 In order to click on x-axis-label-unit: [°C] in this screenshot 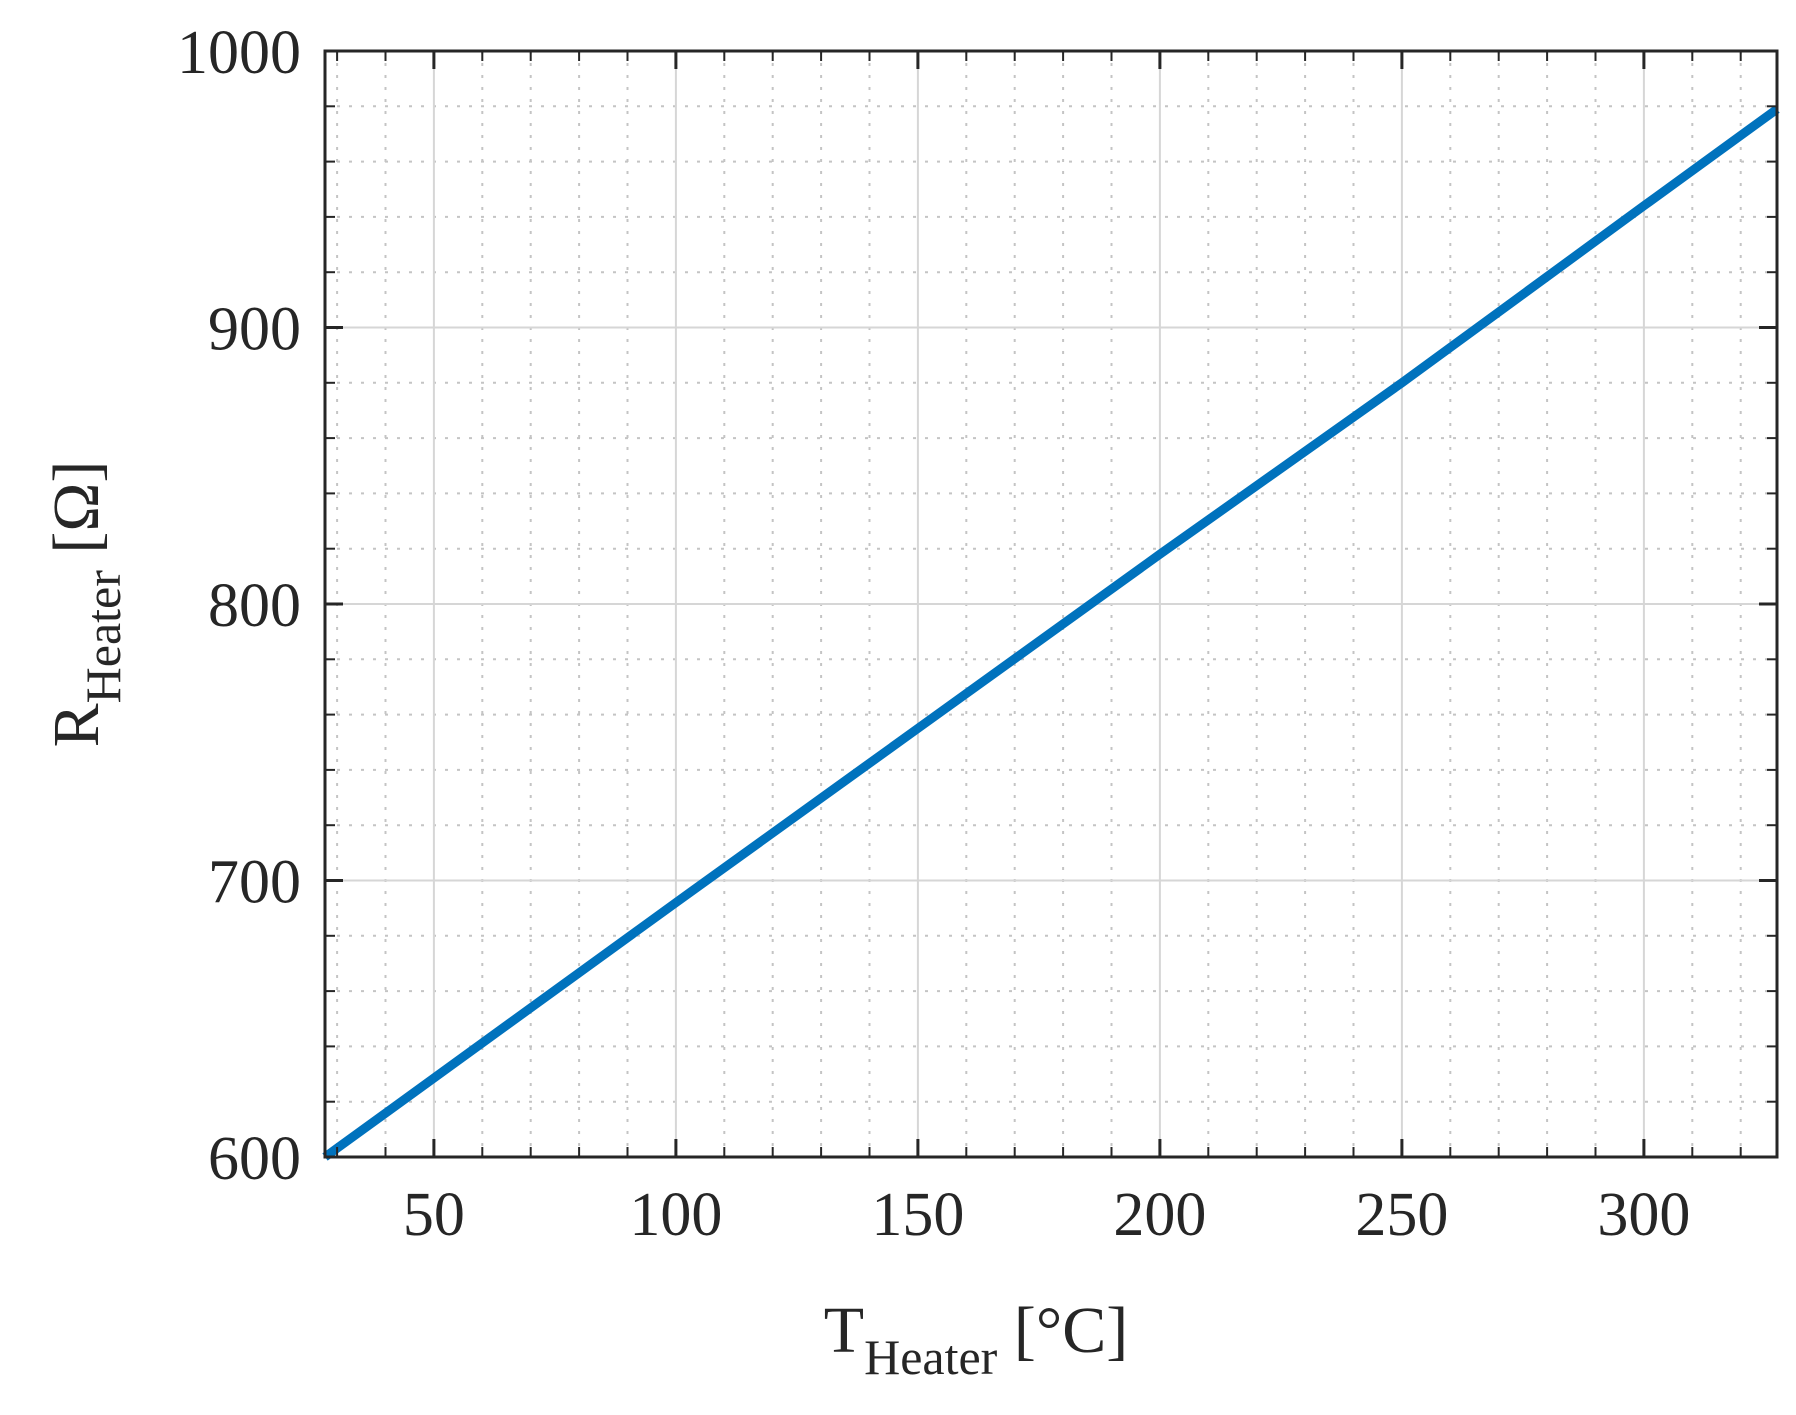, I will do `click(1062, 1330)`.